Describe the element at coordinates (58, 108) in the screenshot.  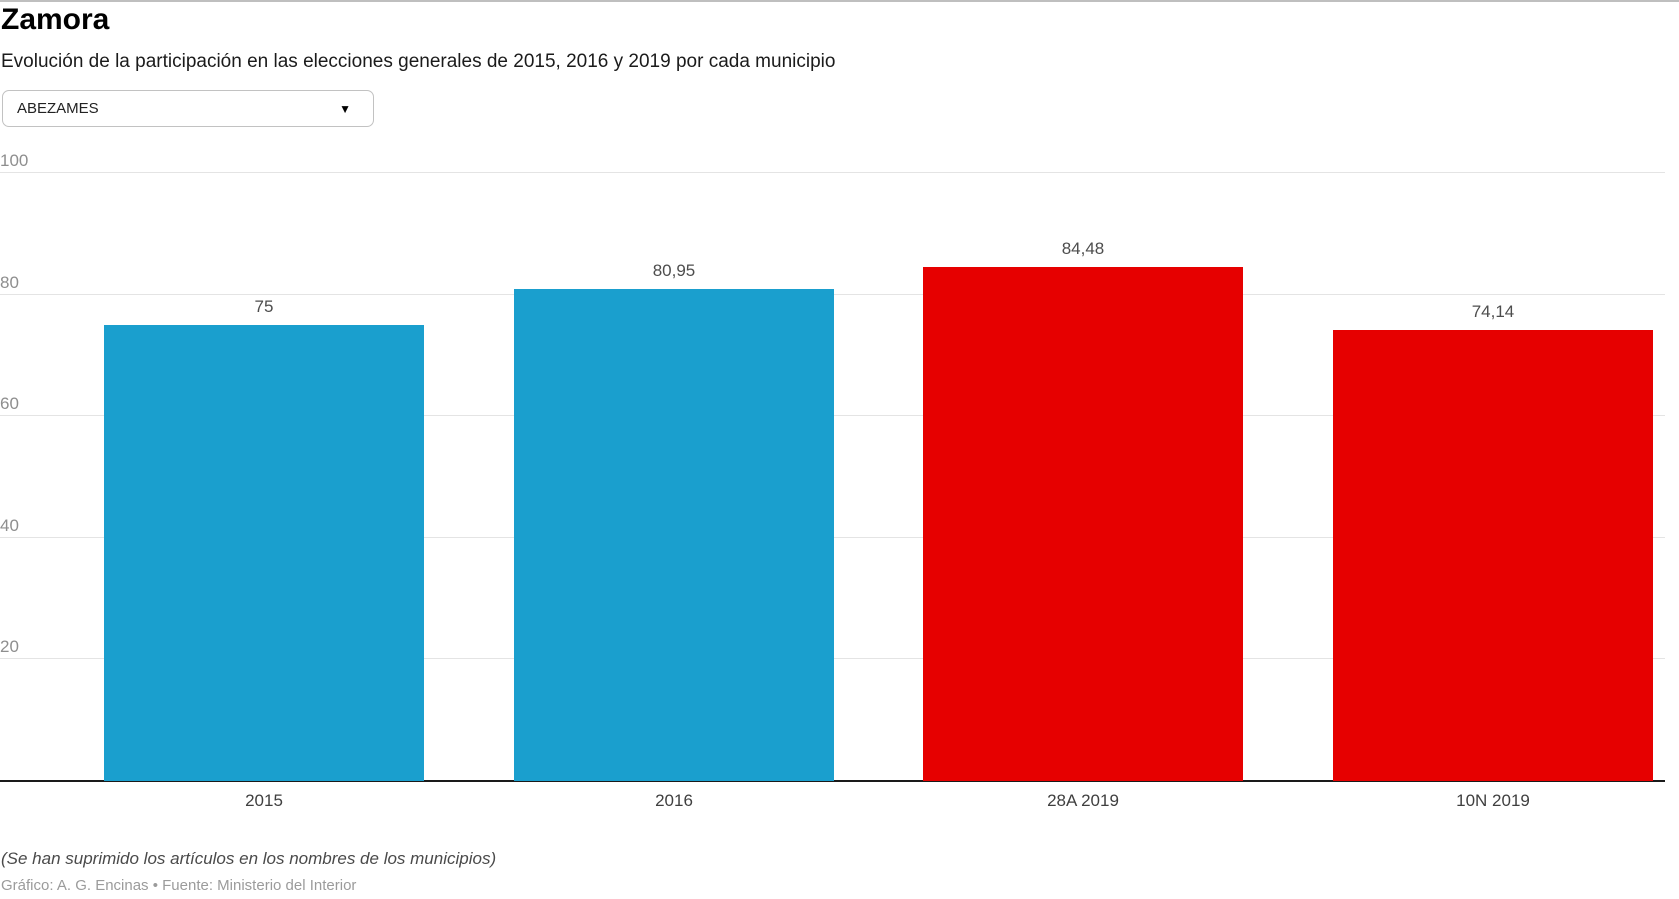
I see `municipality-select-value: ABEZAMES` at that location.